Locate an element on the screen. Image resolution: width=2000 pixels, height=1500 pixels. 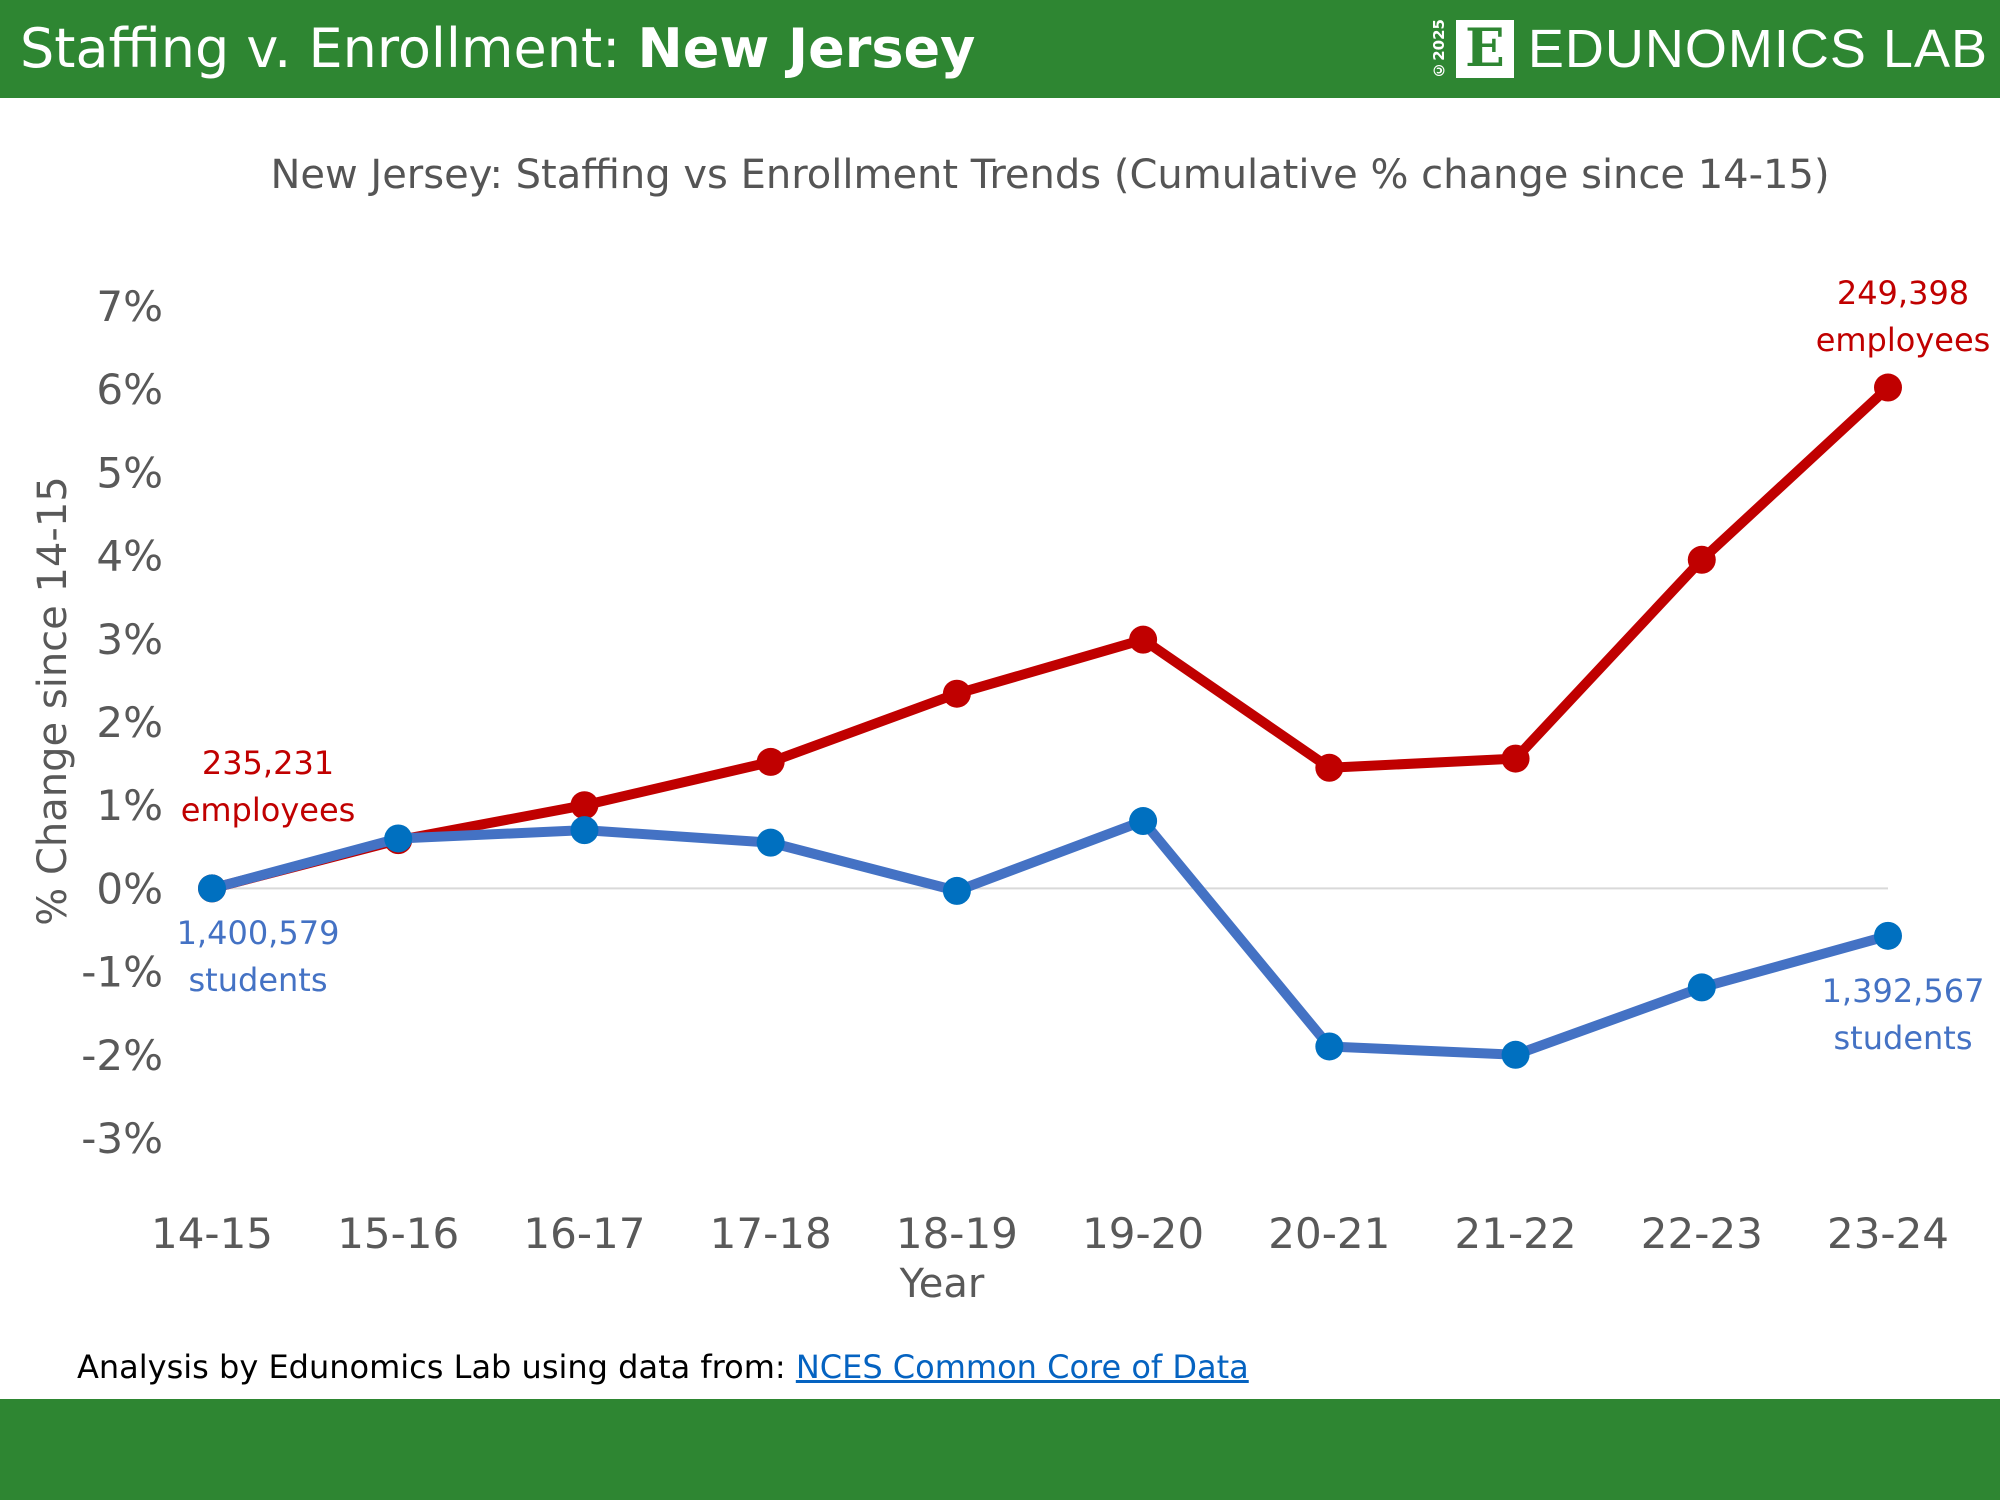
page-title: Staffing v. Enrollment: New Jersey is located at coordinates (497, 49).